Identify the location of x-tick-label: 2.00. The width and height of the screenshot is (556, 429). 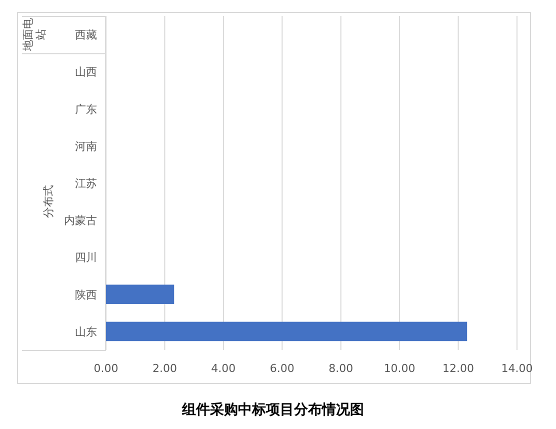
(164, 368).